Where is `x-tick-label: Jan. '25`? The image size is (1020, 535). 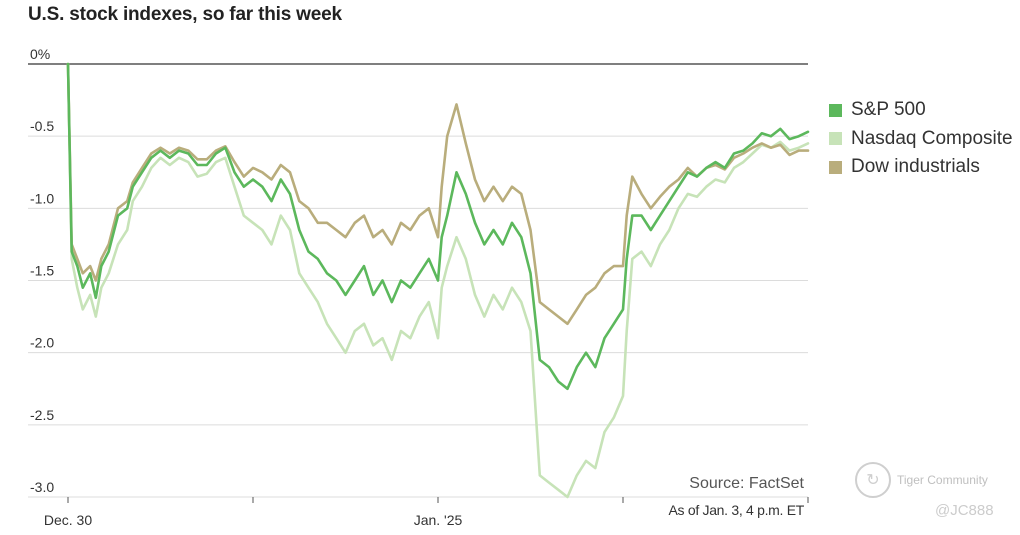
x-tick-label: Jan. '25 is located at coordinates (438, 520).